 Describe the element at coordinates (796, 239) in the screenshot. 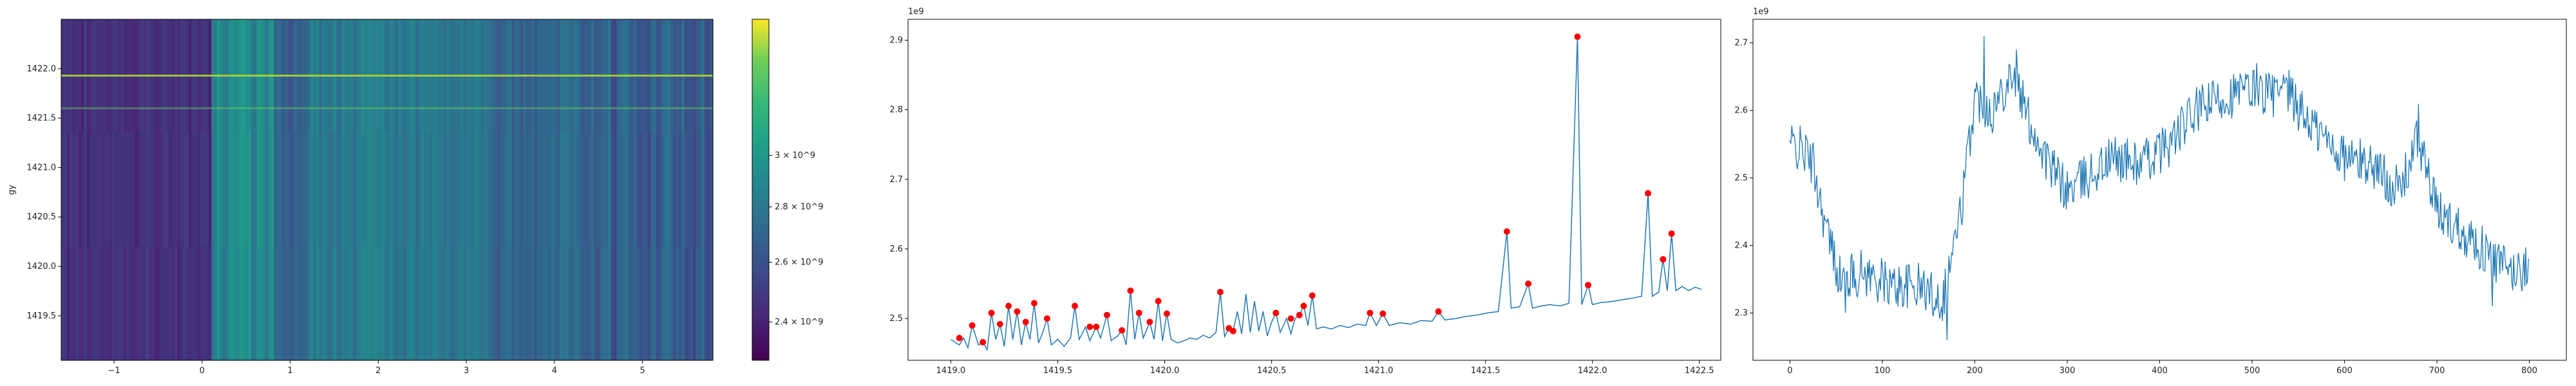

I see `colorbar-ticks: 2.4 × 10^9 2.6 × 10^9 2.8 × 10^9 3 × 10^9` at that location.